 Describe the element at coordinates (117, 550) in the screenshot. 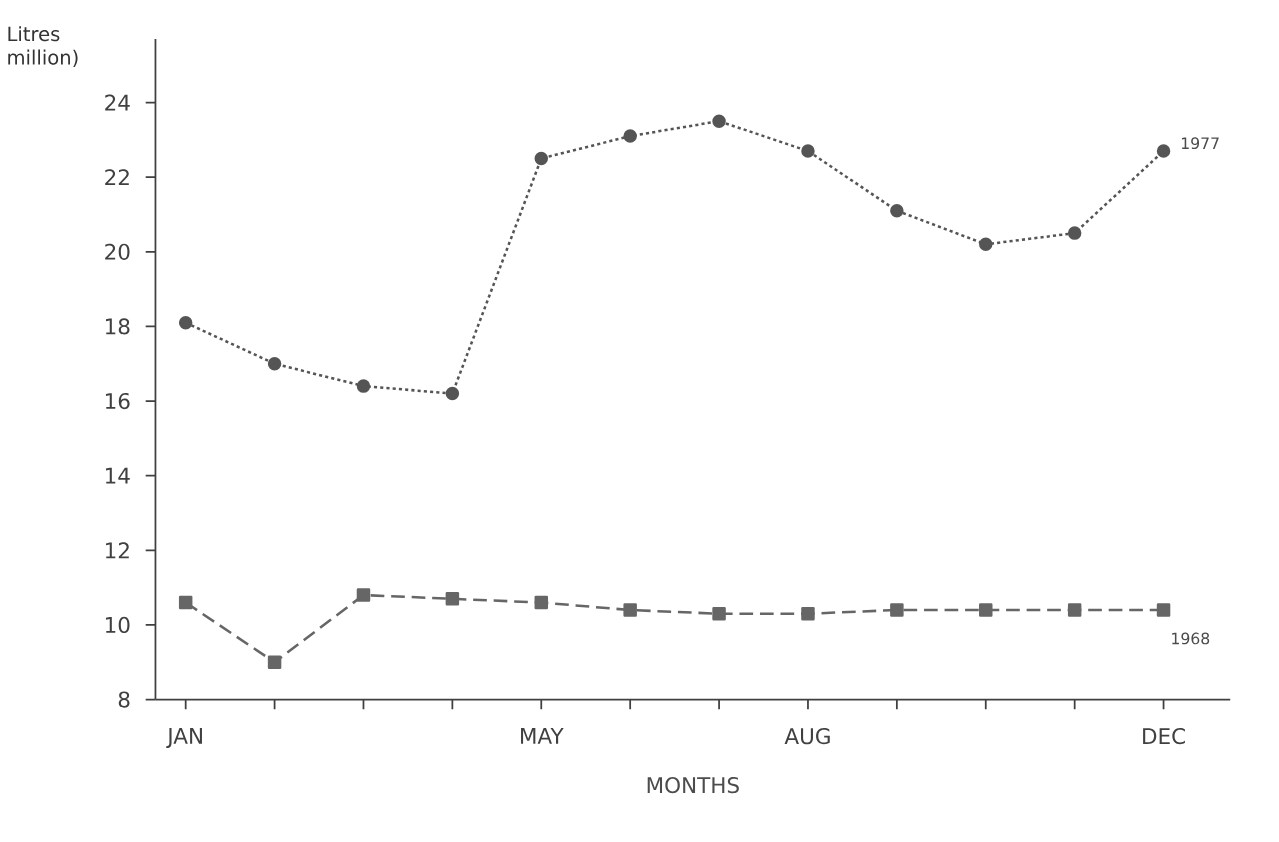

I see `y-tick-label: 12` at that location.